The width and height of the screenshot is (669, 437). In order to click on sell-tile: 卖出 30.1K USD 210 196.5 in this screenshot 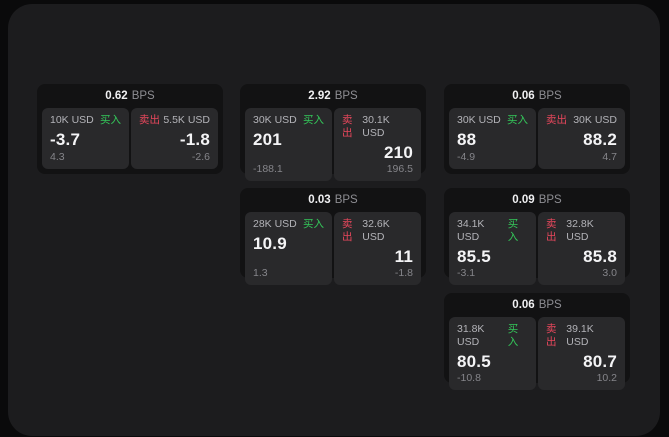, I will do `click(377, 144)`.